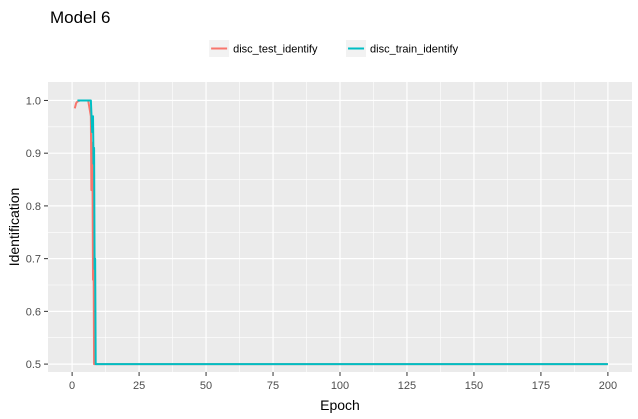 This screenshot has height=419, width=638. What do you see at coordinates (33, 260) in the screenshot?
I see `y-tick-label: 0.7` at bounding box center [33, 260].